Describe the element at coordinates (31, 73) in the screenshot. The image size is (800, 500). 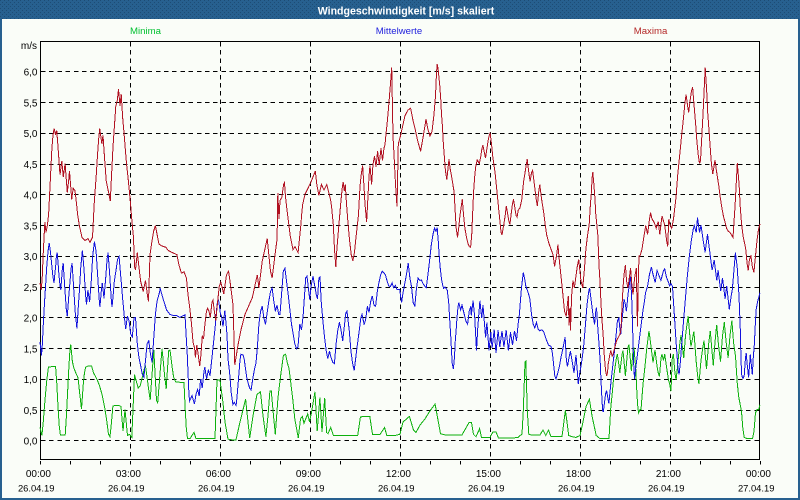
I see `svg-text: 6,0` at that location.